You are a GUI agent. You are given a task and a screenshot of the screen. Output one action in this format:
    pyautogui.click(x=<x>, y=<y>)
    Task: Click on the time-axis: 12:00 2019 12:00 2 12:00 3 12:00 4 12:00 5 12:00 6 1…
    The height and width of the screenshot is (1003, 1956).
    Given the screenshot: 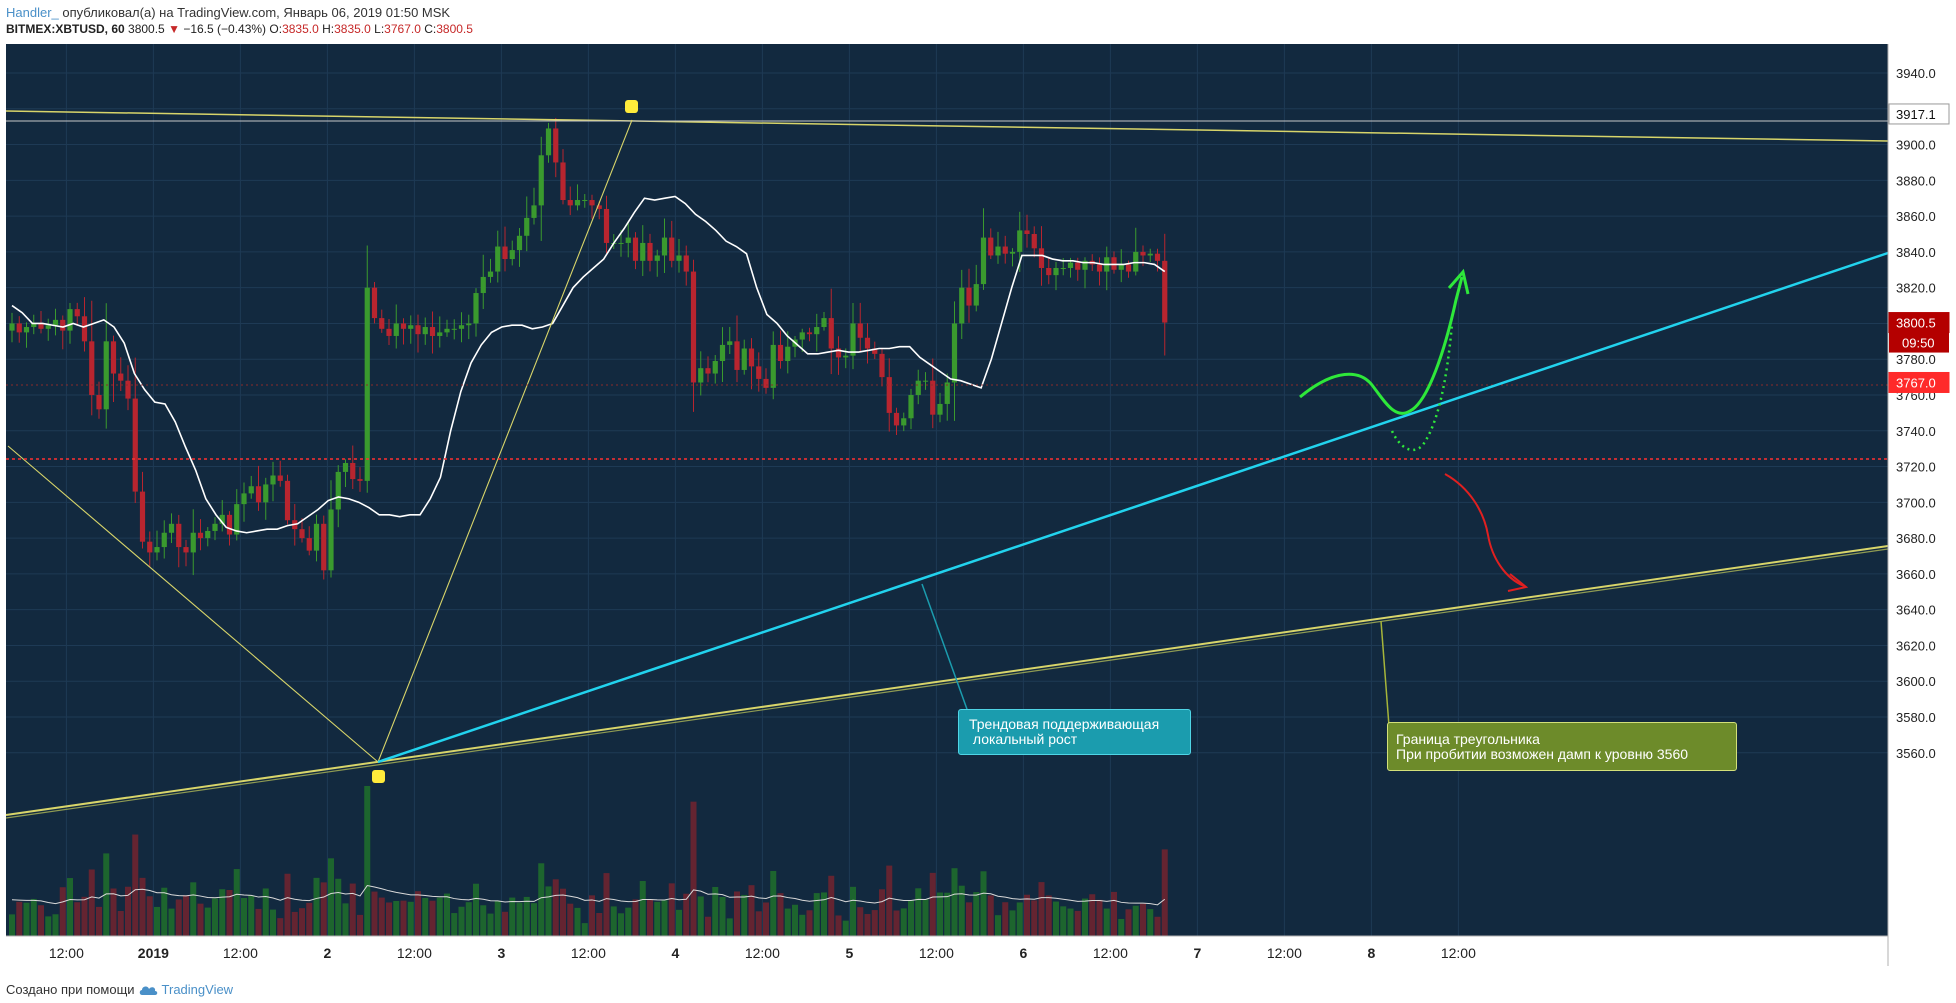 What is the action you would take?
    pyautogui.click(x=947, y=948)
    